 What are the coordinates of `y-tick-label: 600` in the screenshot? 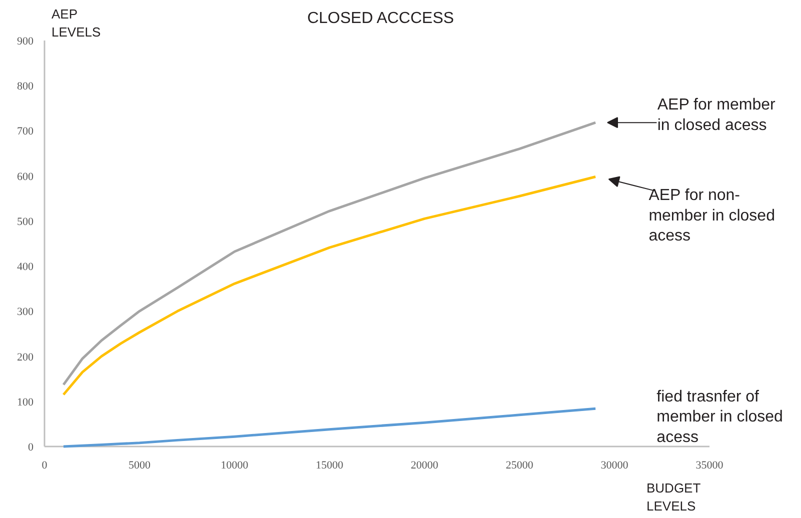 It's located at (25, 176).